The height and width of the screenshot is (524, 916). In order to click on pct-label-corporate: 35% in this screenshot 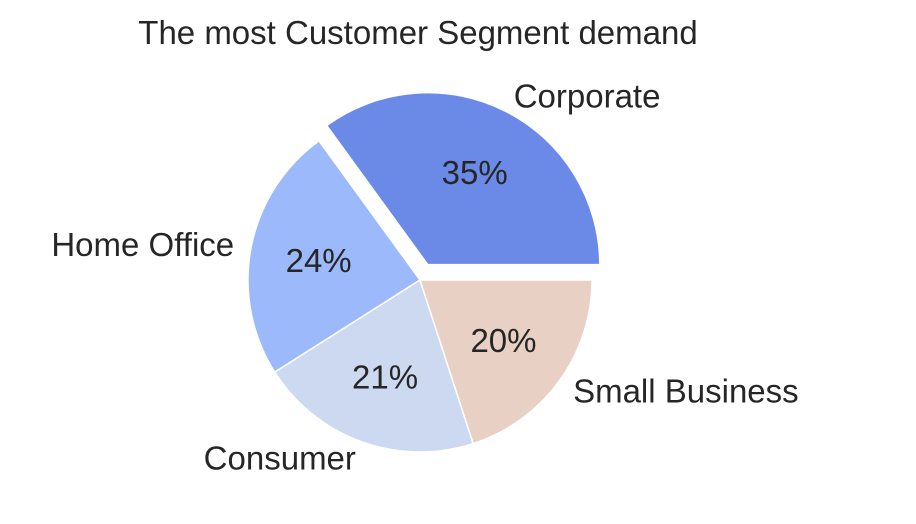, I will do `click(475, 172)`.